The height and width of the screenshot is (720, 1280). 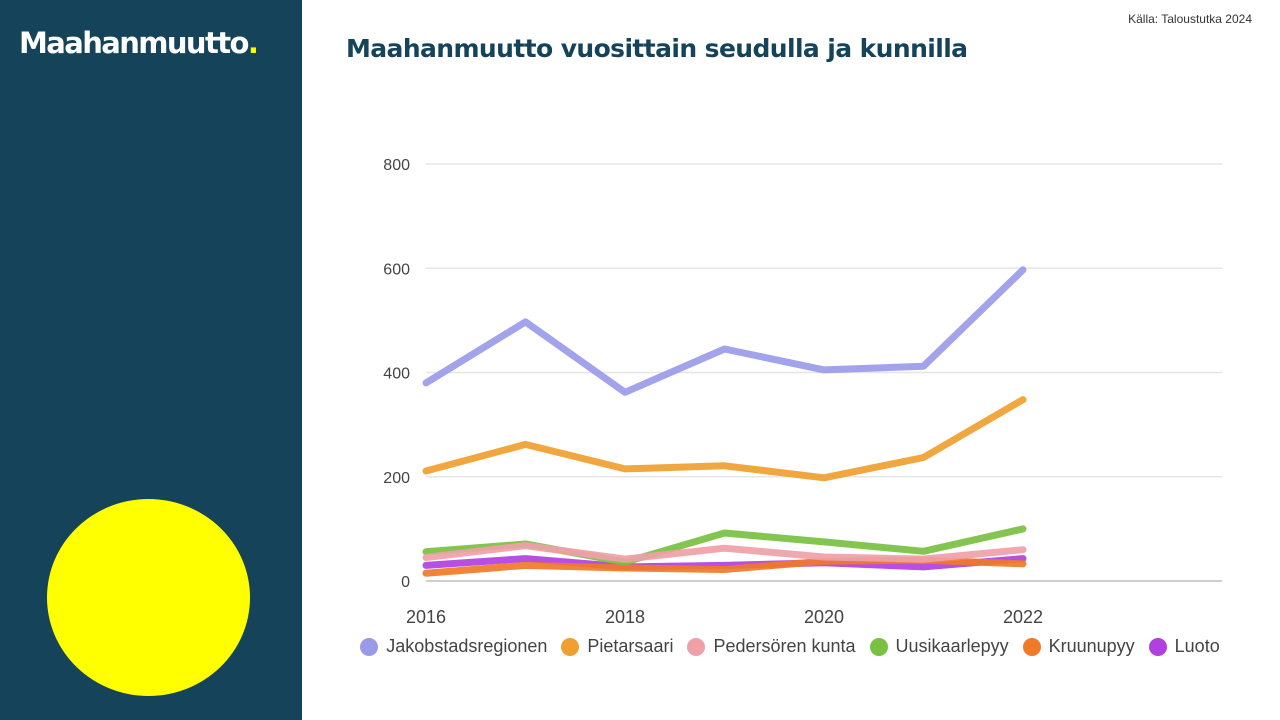 I want to click on legend-item: Uusikaarlepyy, so click(x=939, y=646).